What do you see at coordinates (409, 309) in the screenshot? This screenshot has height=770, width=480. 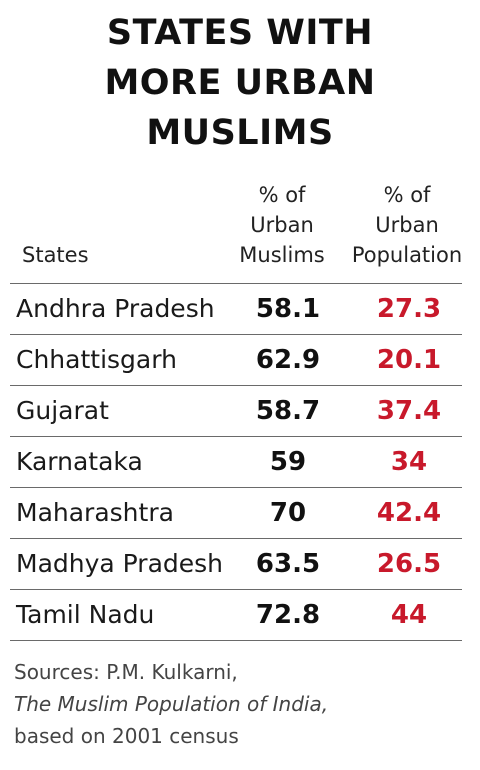 I see `urban-population-value: 27.3` at bounding box center [409, 309].